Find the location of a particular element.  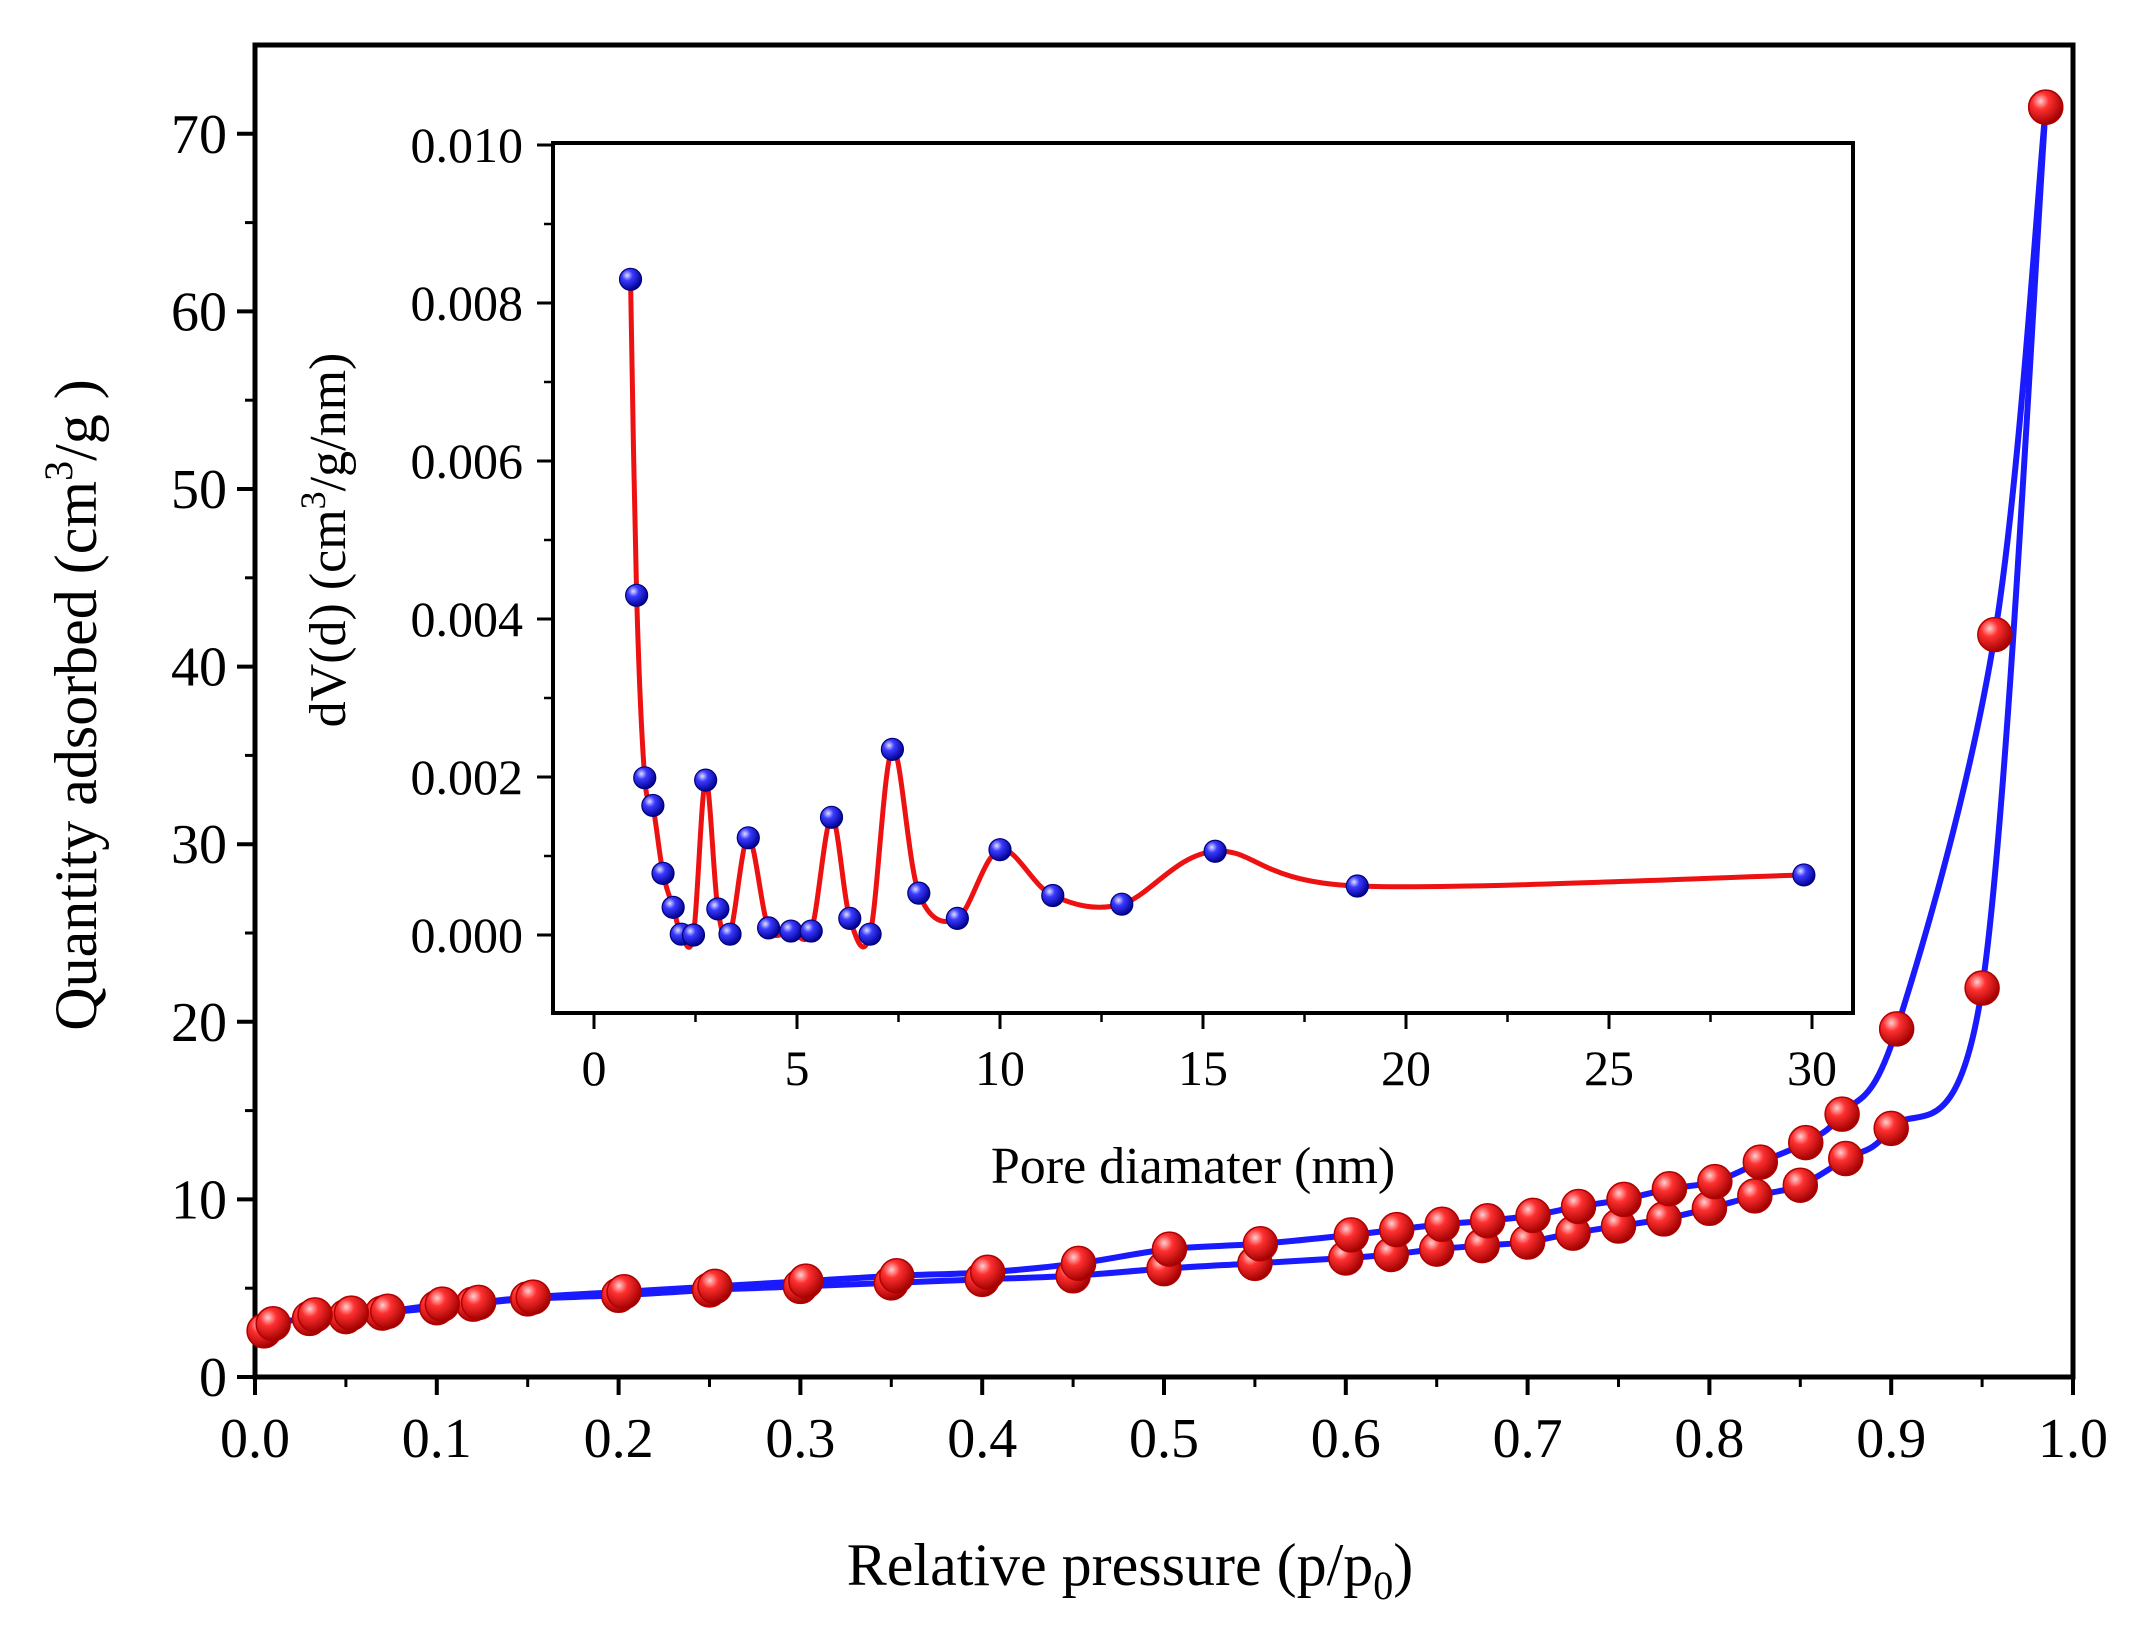

inset-y-tick-label: 0.000 is located at coordinates (467, 935).